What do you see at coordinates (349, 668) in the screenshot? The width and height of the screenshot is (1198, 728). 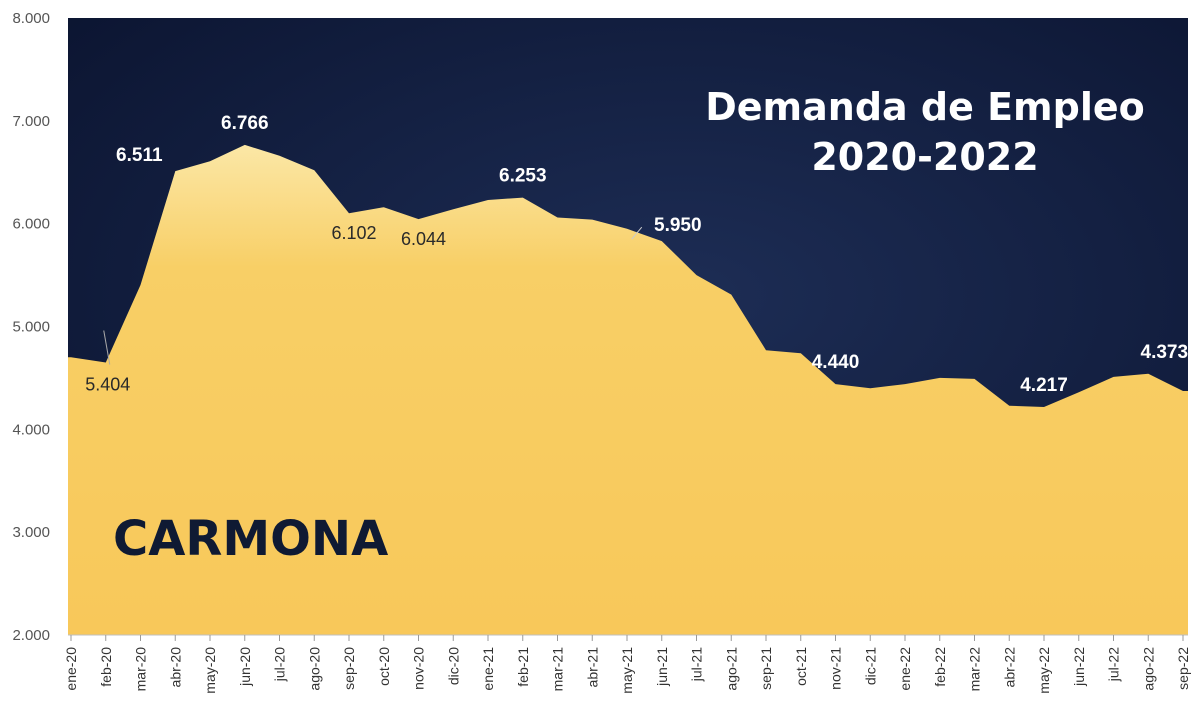 I see `x-tick-label: sep-20` at bounding box center [349, 668].